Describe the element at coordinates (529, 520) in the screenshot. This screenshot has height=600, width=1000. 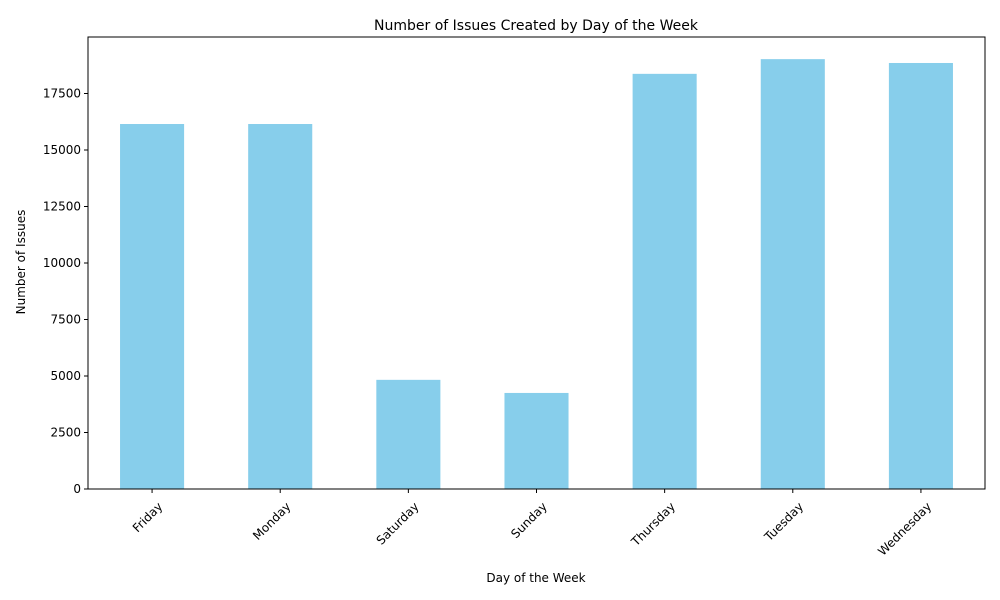
I see `x-tick-label-sunday: Sunday` at that location.